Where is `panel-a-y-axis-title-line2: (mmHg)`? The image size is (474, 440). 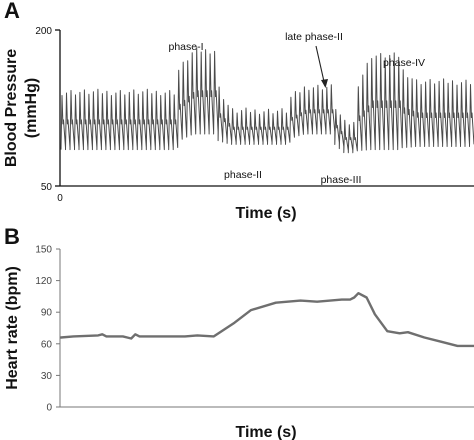
panel-a-y-axis-title-line2: (mmHg) is located at coordinates (31, 108).